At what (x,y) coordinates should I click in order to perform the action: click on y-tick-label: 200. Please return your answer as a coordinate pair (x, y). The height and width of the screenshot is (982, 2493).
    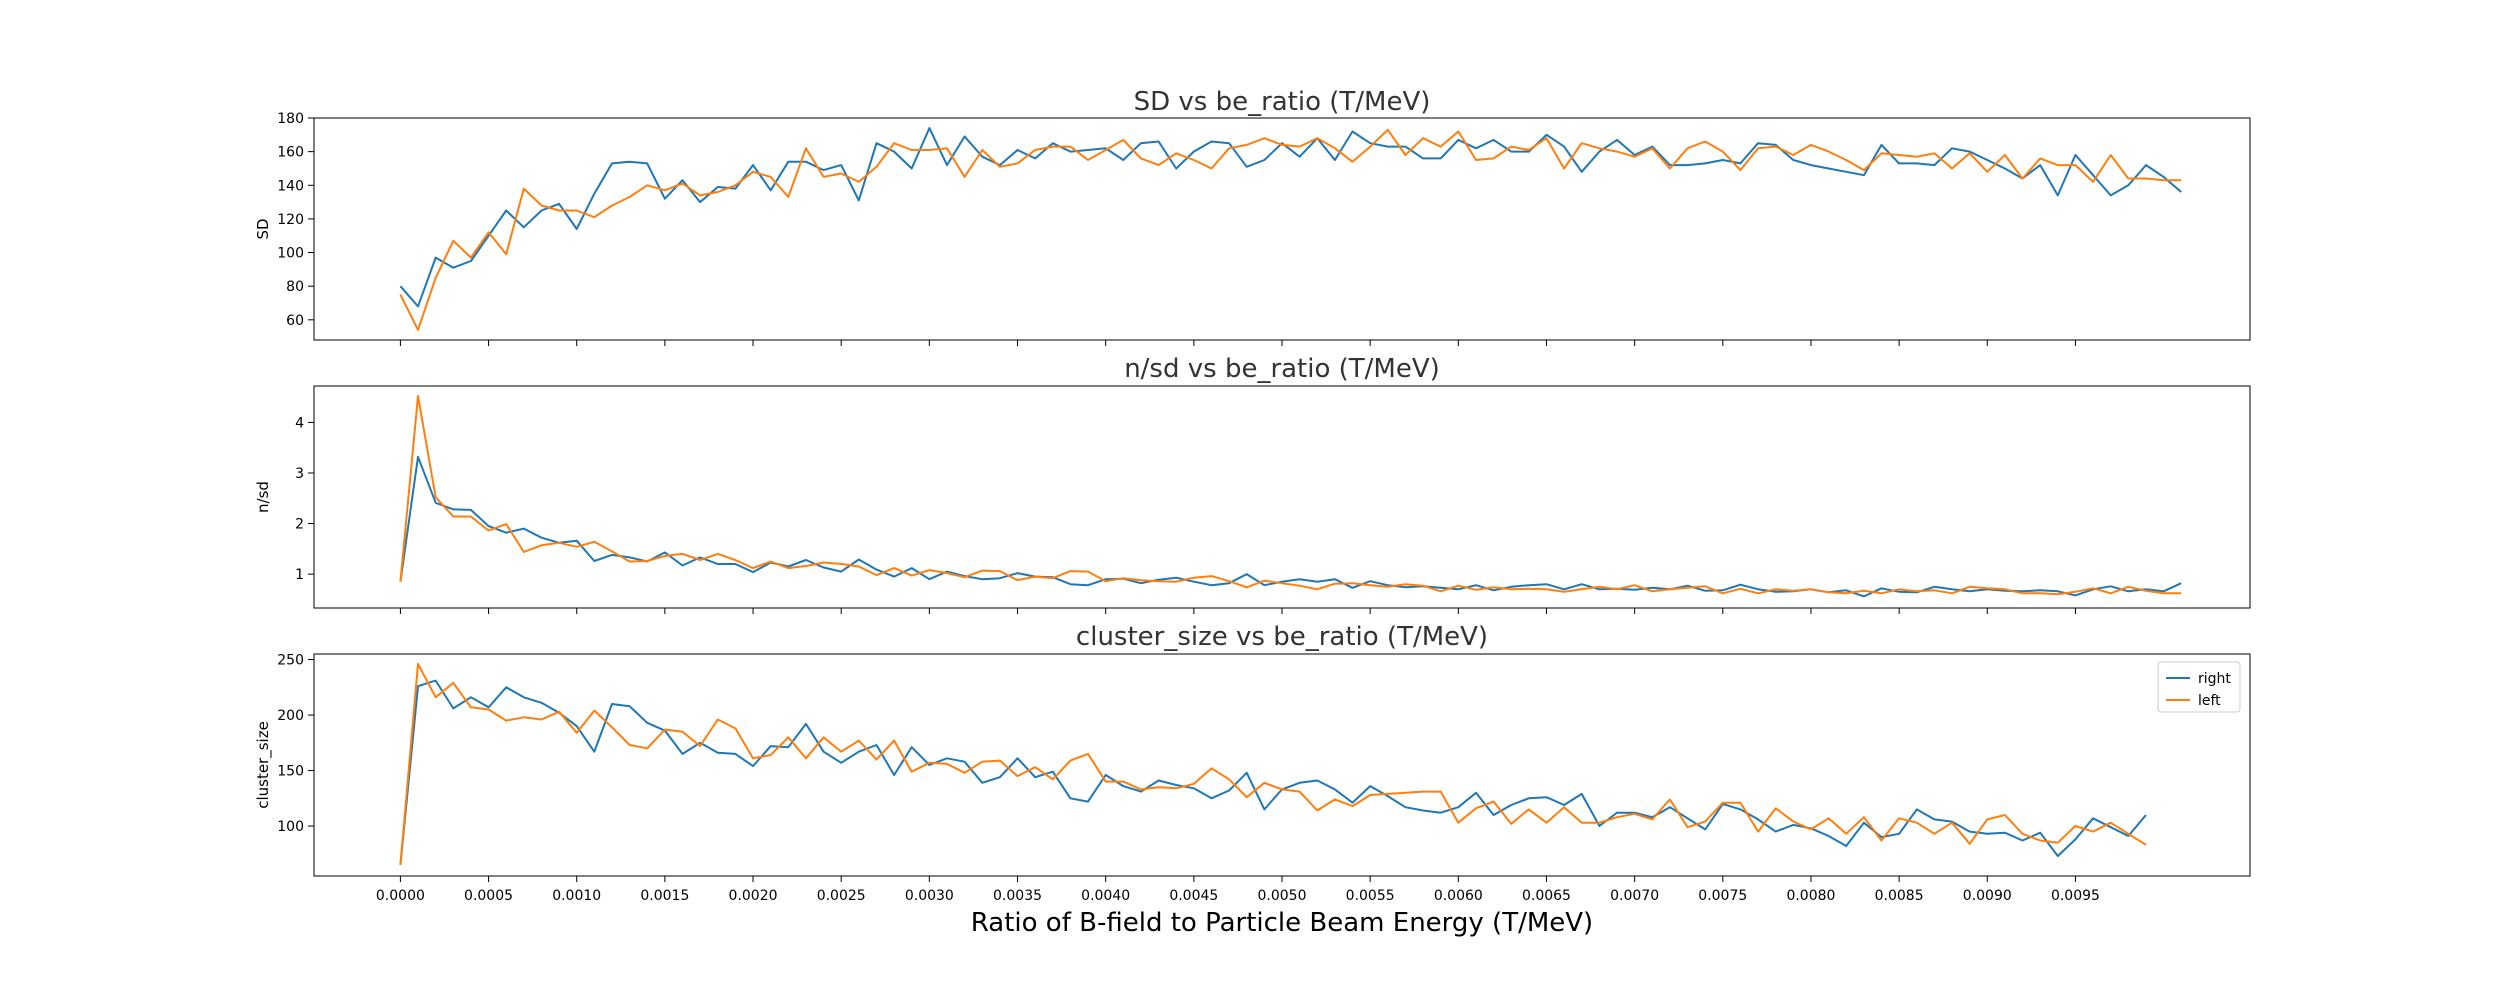
    Looking at the image, I should click on (290, 716).